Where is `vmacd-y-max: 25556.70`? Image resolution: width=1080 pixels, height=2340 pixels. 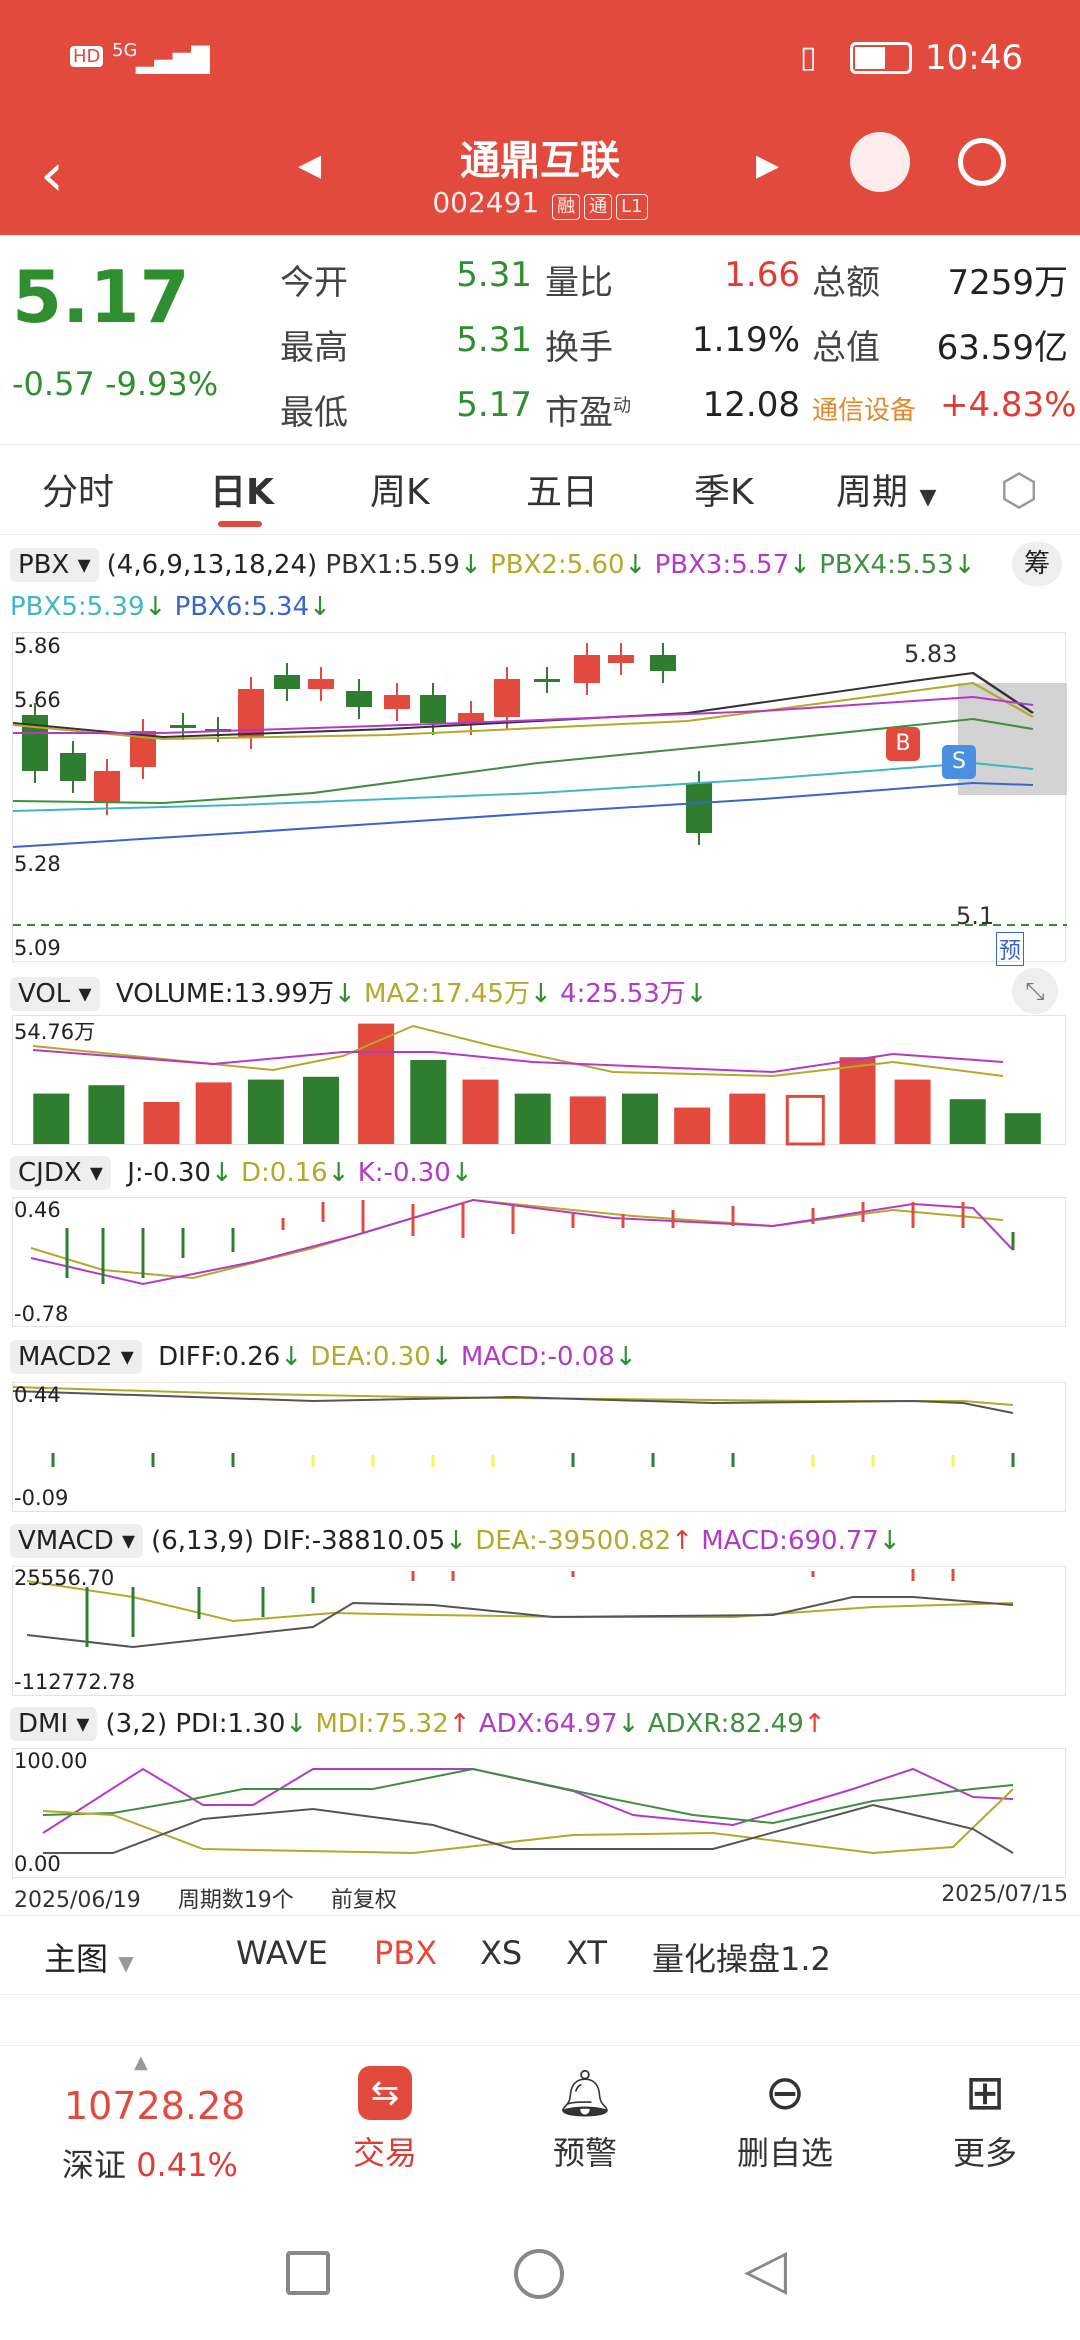
vmacd-y-max: 25556.70 is located at coordinates (64, 1578).